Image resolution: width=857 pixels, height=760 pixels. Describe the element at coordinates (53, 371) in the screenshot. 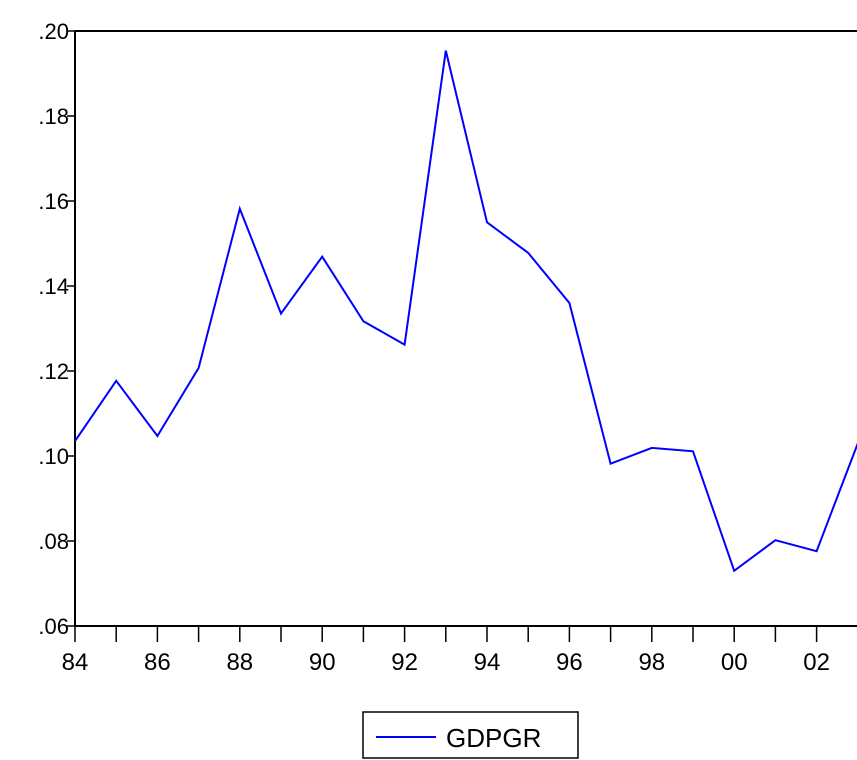

I see `y-tick-label: .12` at that location.